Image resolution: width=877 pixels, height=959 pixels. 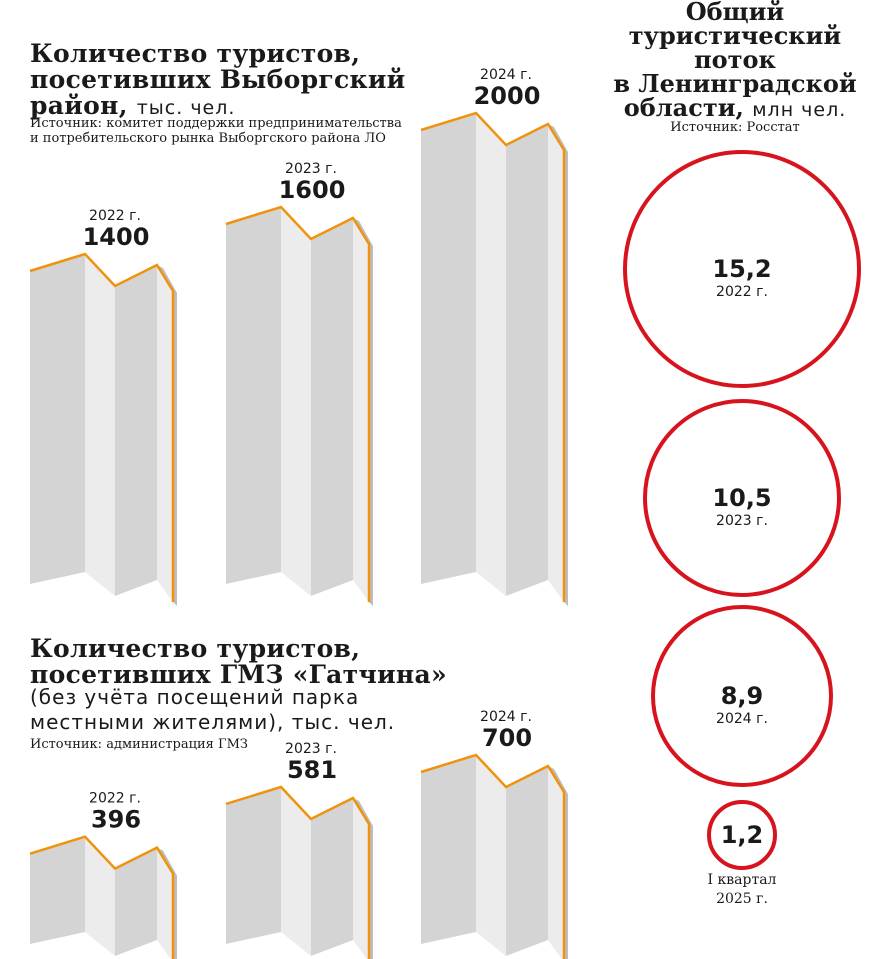 What do you see at coordinates (312, 770) in the screenshot?
I see `gatchina-value-label-1: 581` at bounding box center [312, 770].